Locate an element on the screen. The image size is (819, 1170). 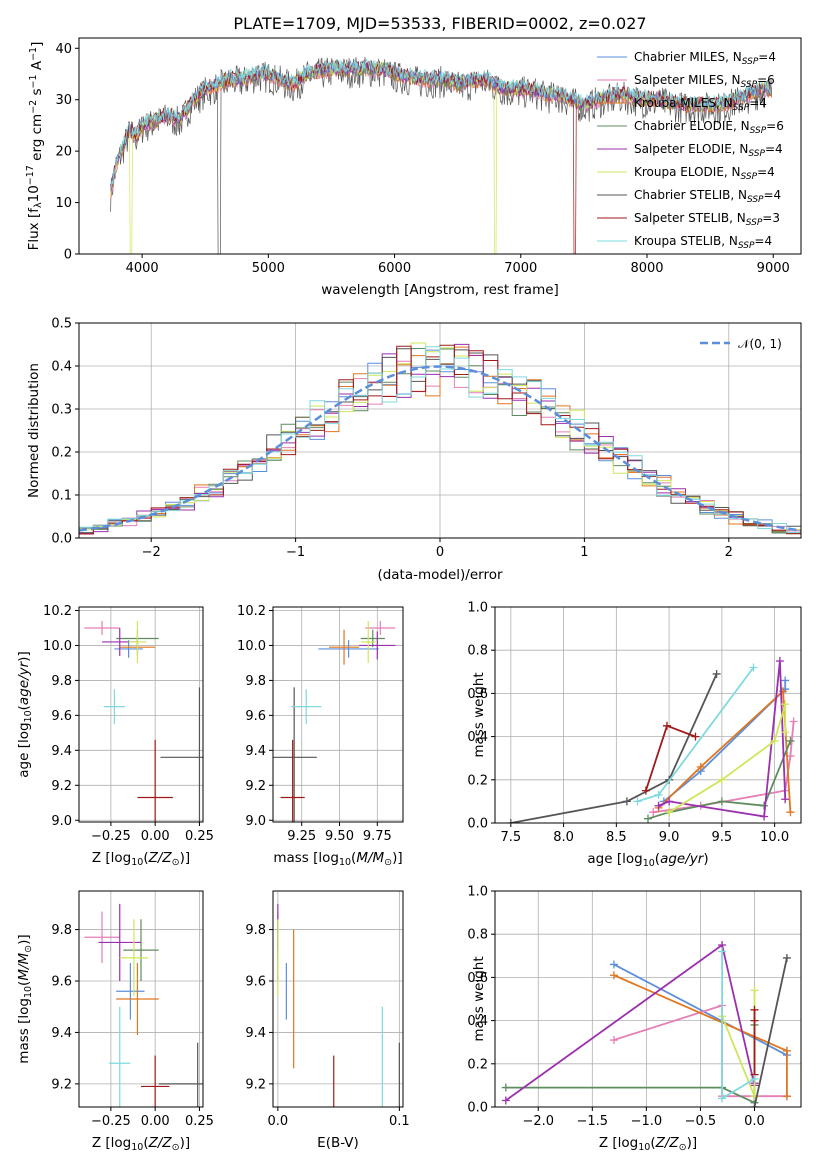
x-tick-label: 10.0 is located at coordinates (774, 837).